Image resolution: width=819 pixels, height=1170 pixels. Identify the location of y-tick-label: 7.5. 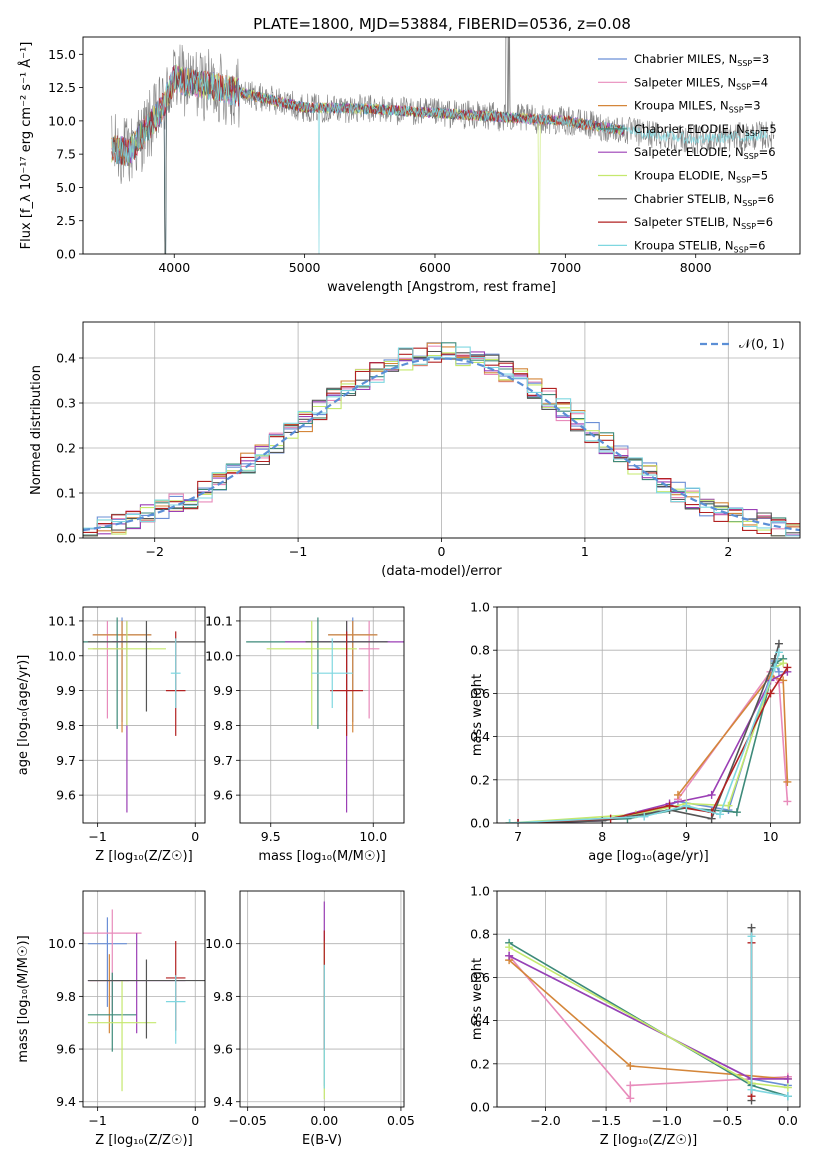
(66, 154).